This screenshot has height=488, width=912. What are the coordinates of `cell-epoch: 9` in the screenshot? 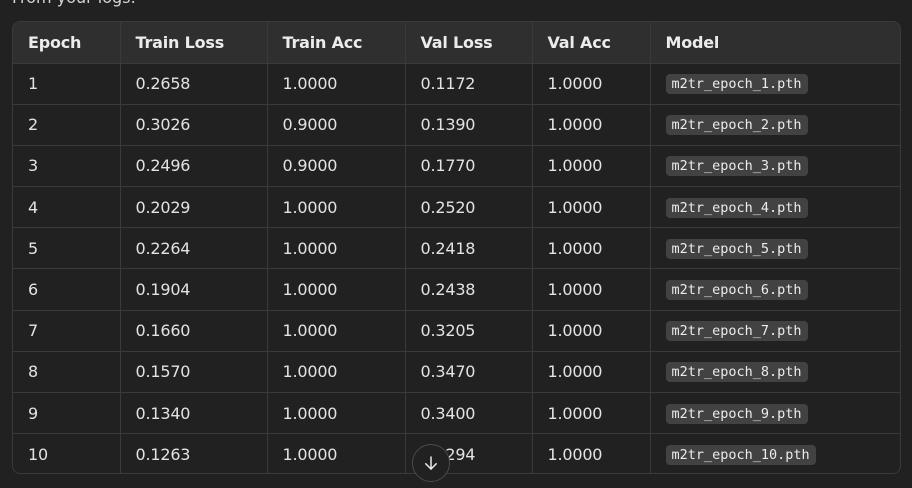 It's located at (67, 413).